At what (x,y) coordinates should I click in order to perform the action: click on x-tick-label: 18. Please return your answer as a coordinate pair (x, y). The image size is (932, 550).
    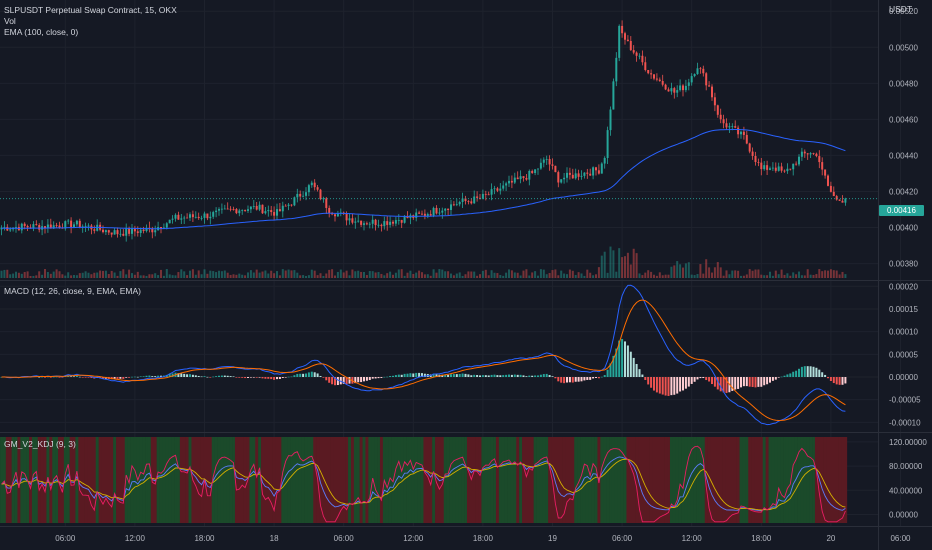
    Looking at the image, I should click on (274, 538).